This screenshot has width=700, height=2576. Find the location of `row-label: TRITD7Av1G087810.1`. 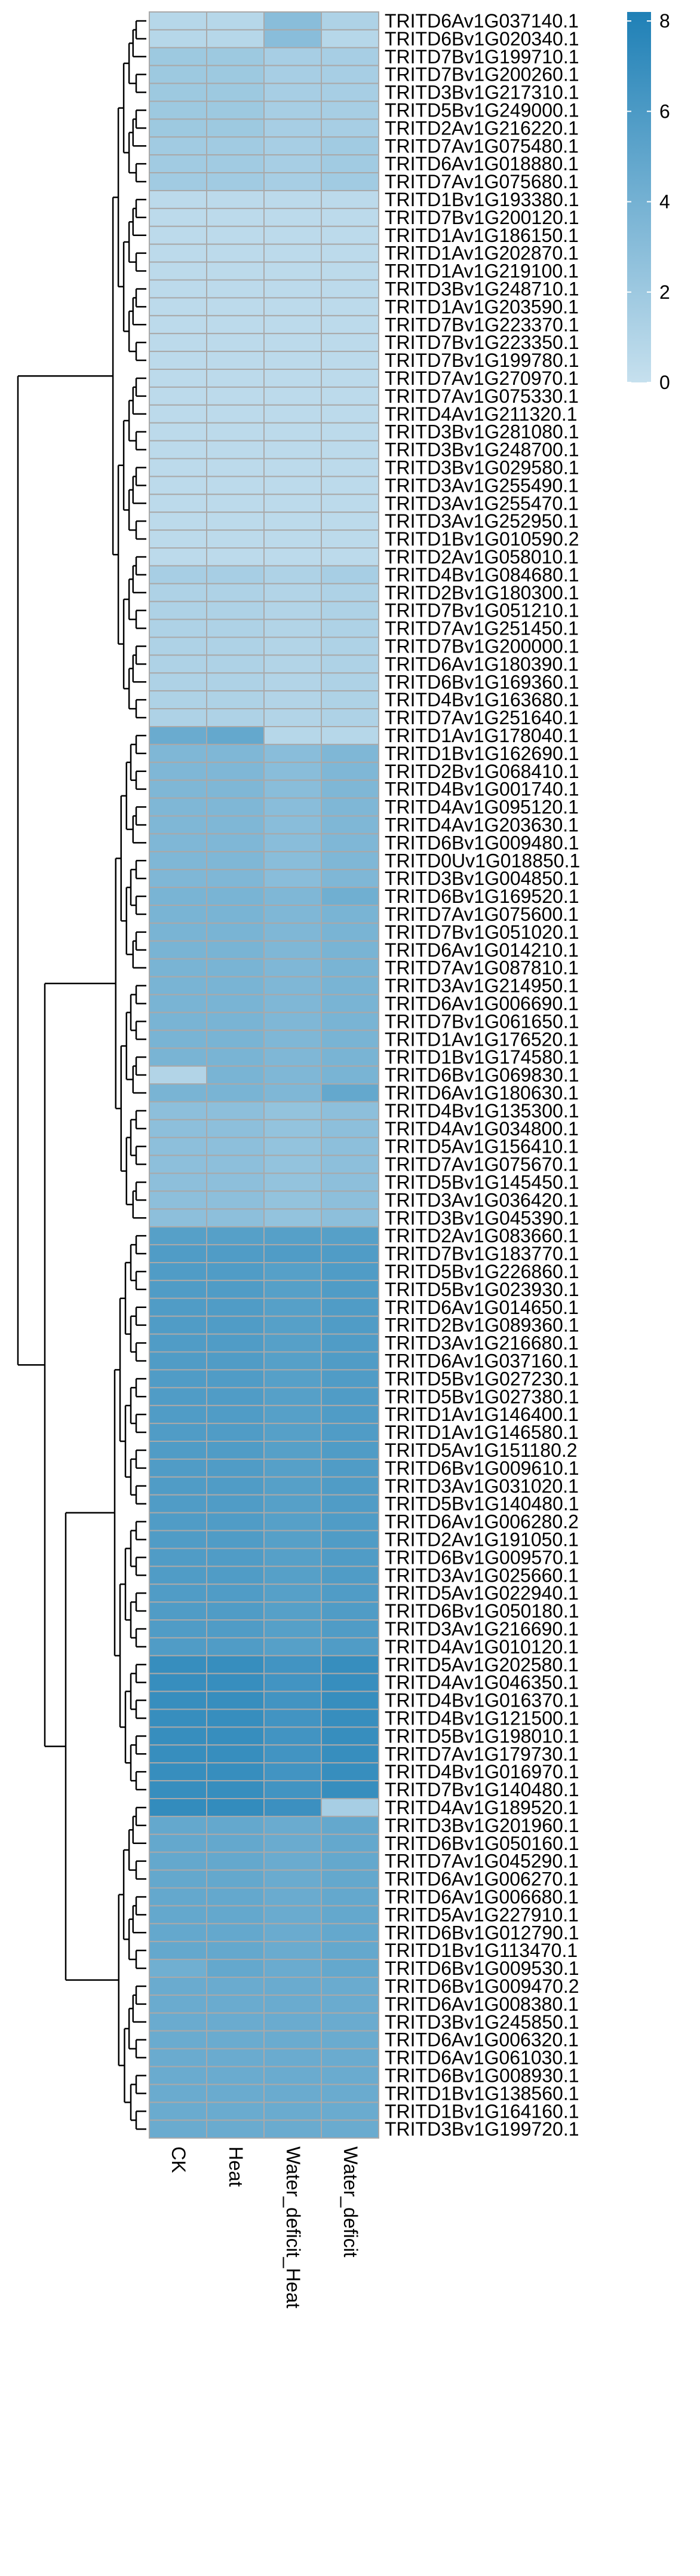

row-label: TRITD7Av1G087810.1 is located at coordinates (482, 968).